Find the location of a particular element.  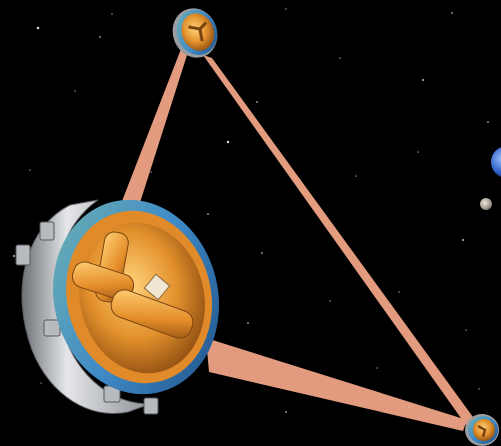

telescope-arms is located at coordinates (132, 285).